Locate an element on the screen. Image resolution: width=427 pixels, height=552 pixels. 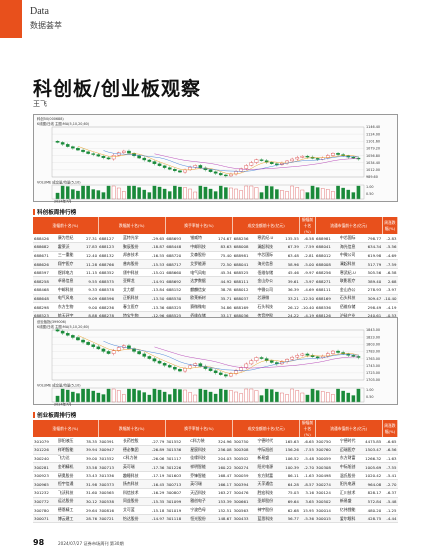
price-tick-label: 1803.00 is located at coordinates (373, 344).